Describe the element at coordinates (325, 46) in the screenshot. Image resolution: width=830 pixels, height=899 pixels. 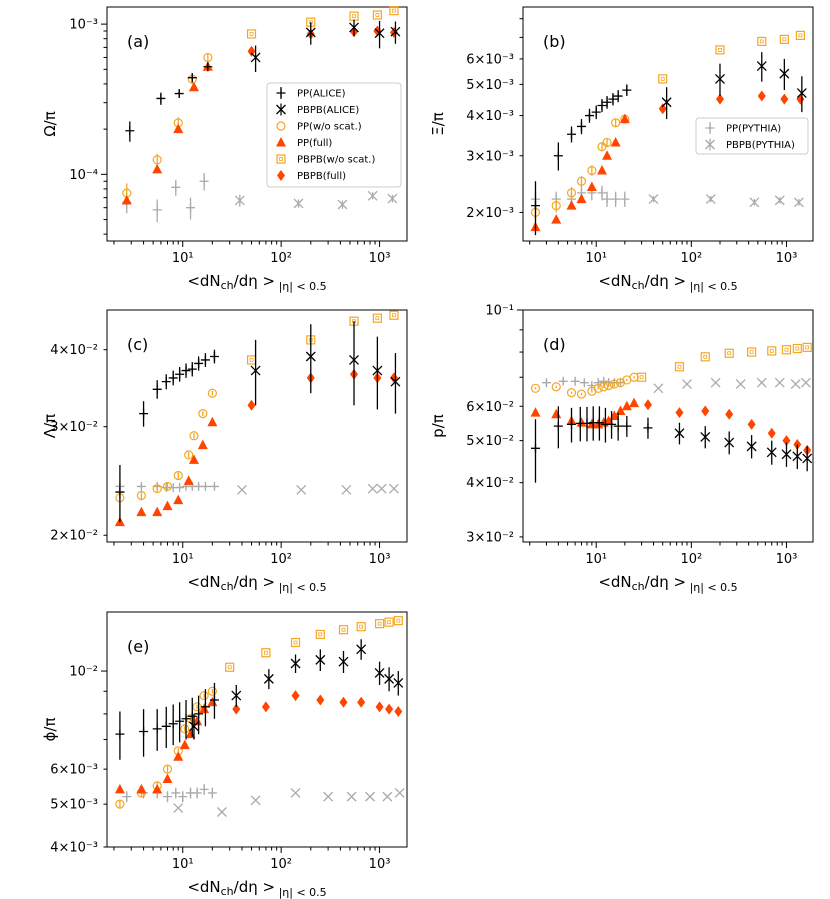
I see `series-pbpb-alice-` at that location.